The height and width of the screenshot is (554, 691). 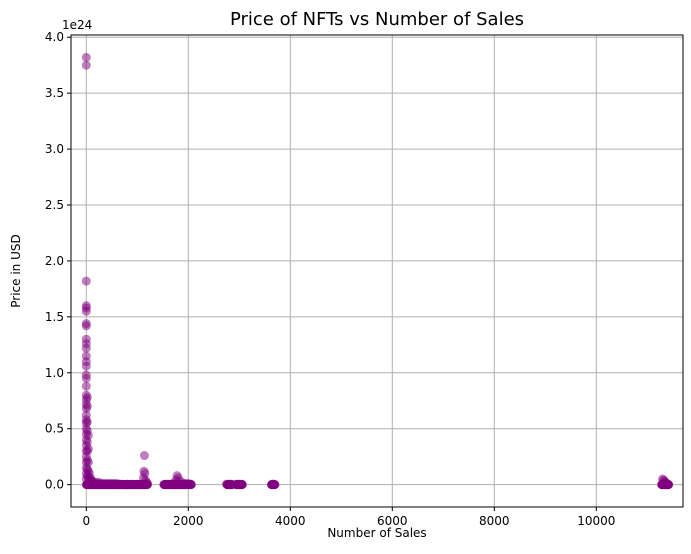 I want to click on y-tick-label: 0.5, so click(x=54, y=429).